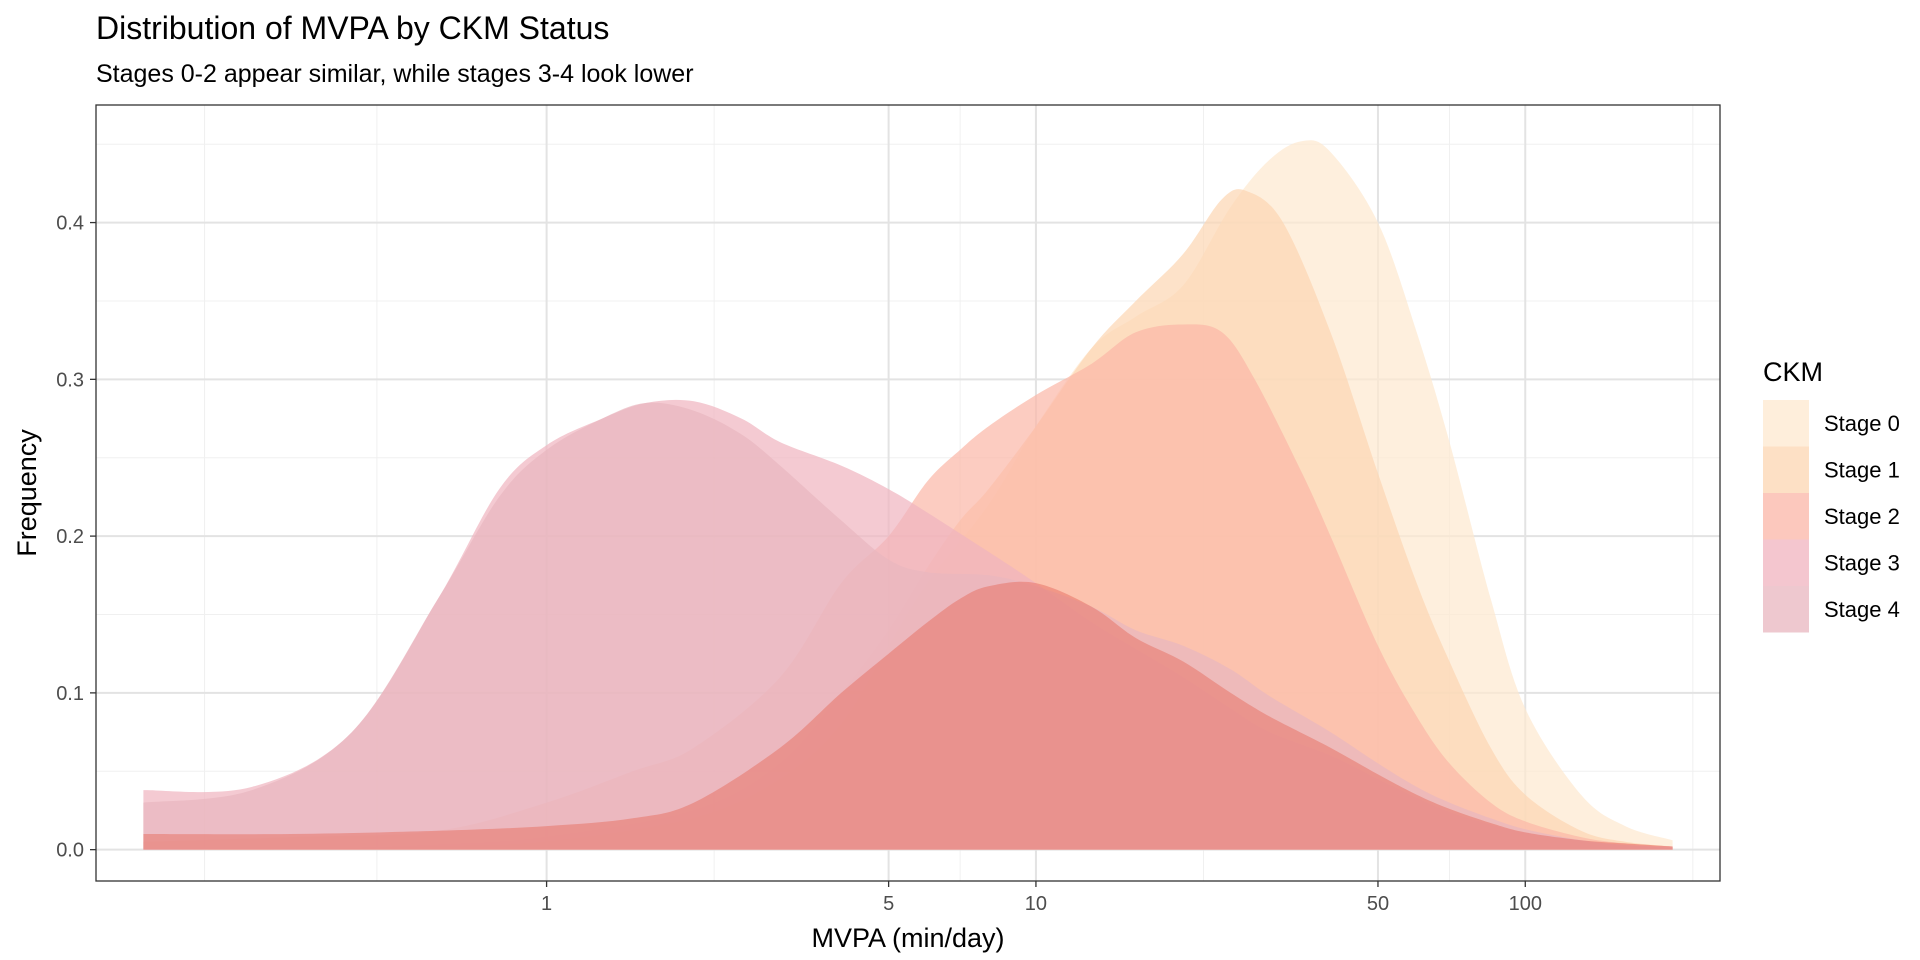  Describe the element at coordinates (1862, 563) in the screenshot. I see `legend-label-stage-3: Stage 3` at that location.